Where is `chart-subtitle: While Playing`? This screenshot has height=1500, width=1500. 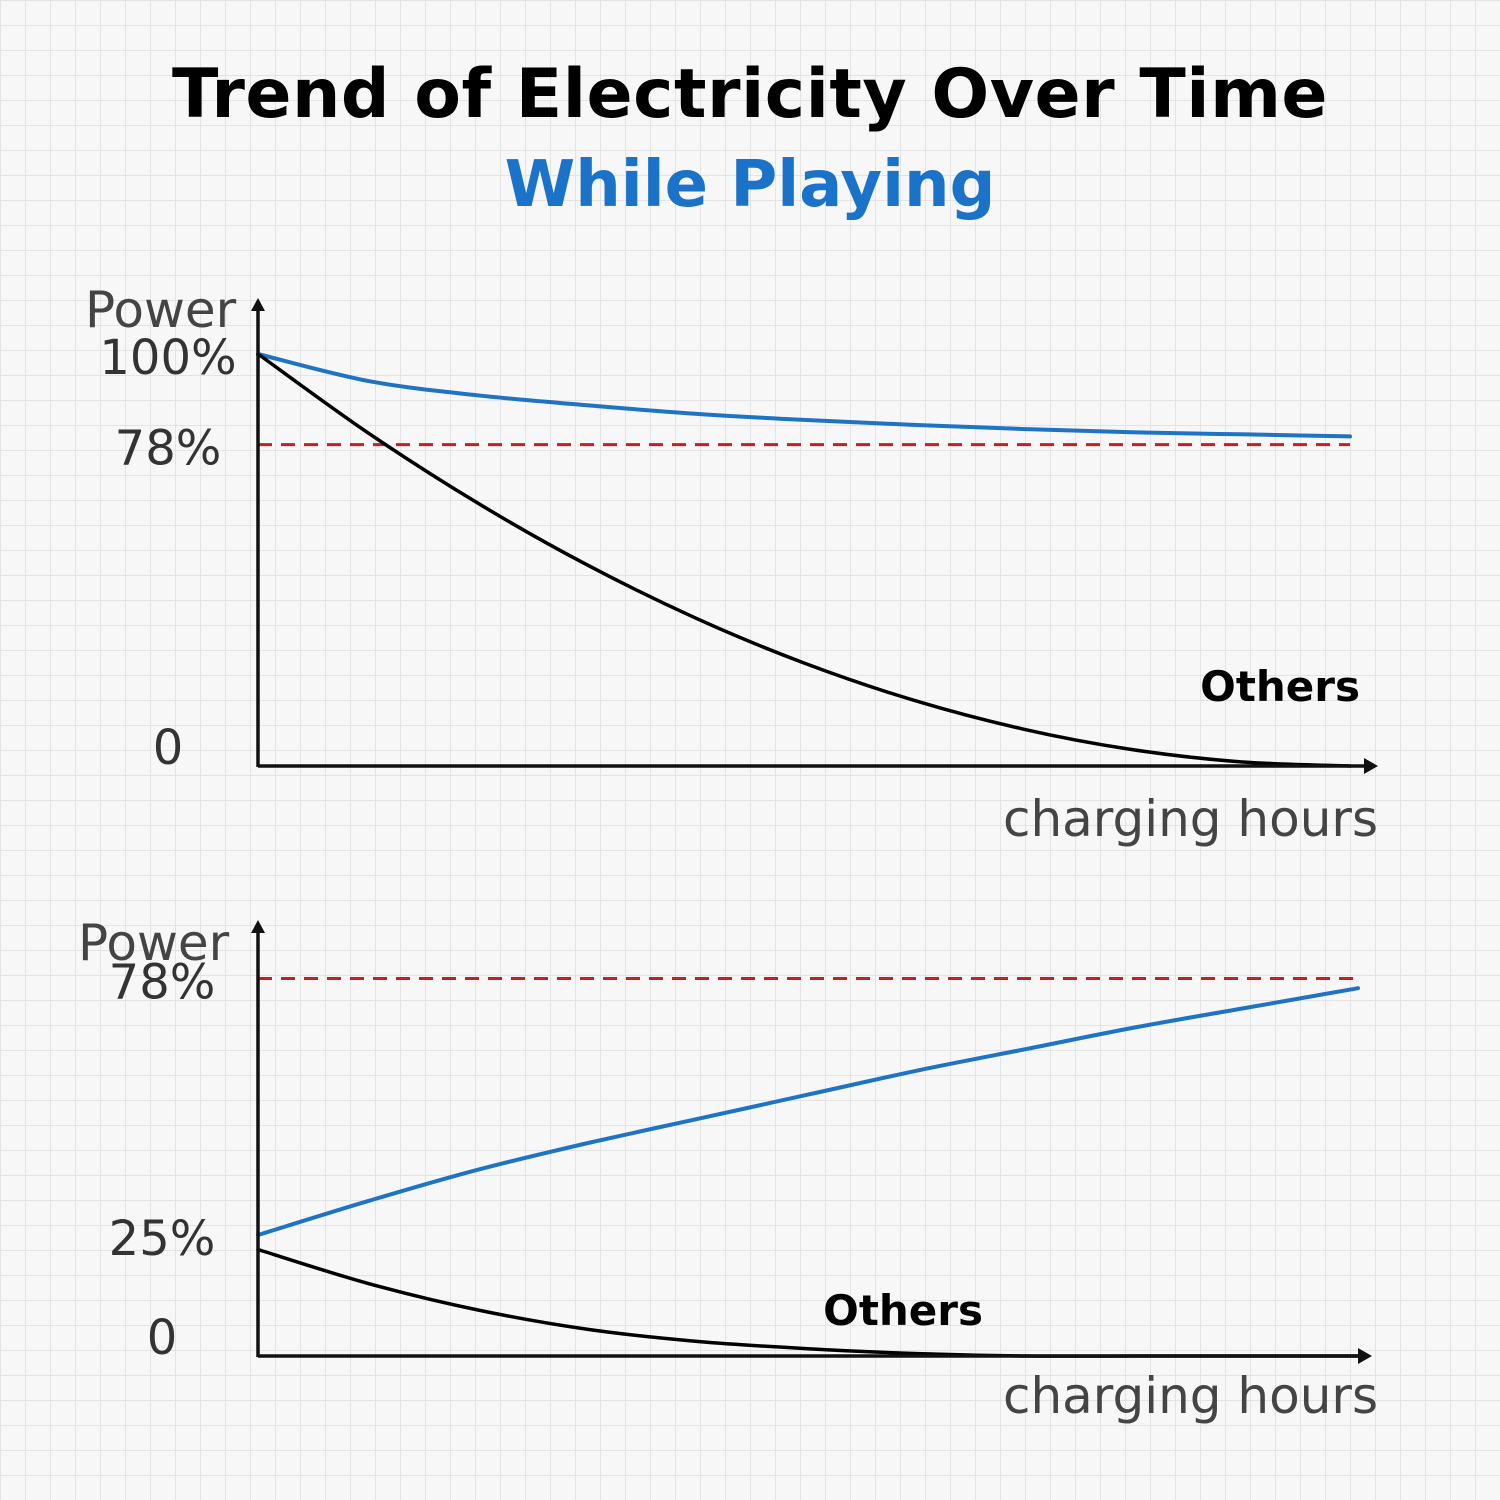
chart-subtitle: While Playing is located at coordinates (750, 185).